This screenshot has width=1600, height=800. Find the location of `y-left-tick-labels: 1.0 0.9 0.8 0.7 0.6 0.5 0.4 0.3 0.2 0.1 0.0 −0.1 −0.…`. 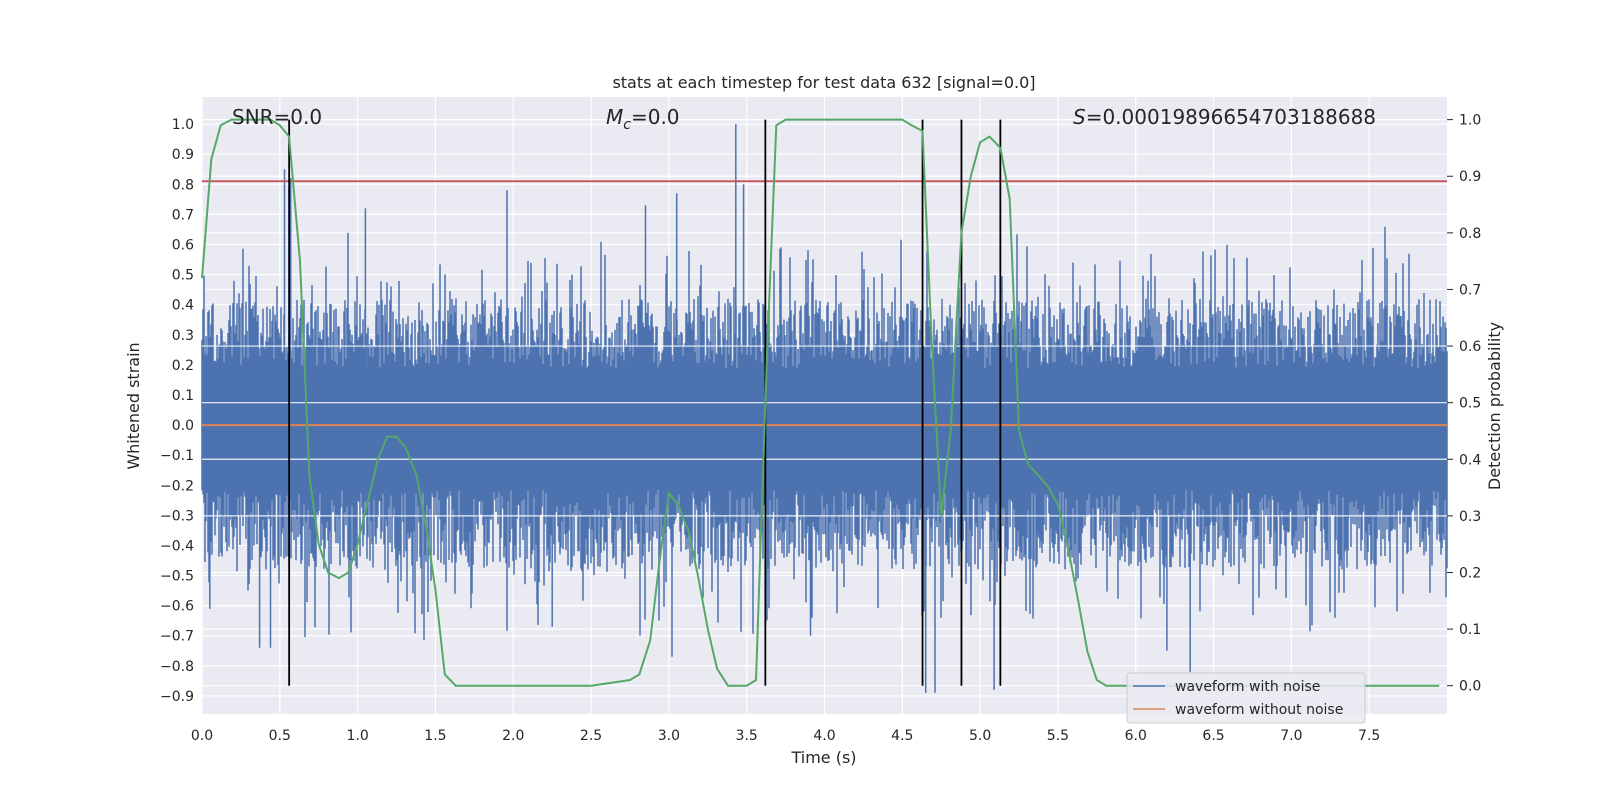

y-left-tick-labels: 1.0 0.9 0.8 0.7 0.6 0.5 0.4 0.3 0.2 0.1 0.0 −0.1 −0.… is located at coordinates (177, 411).